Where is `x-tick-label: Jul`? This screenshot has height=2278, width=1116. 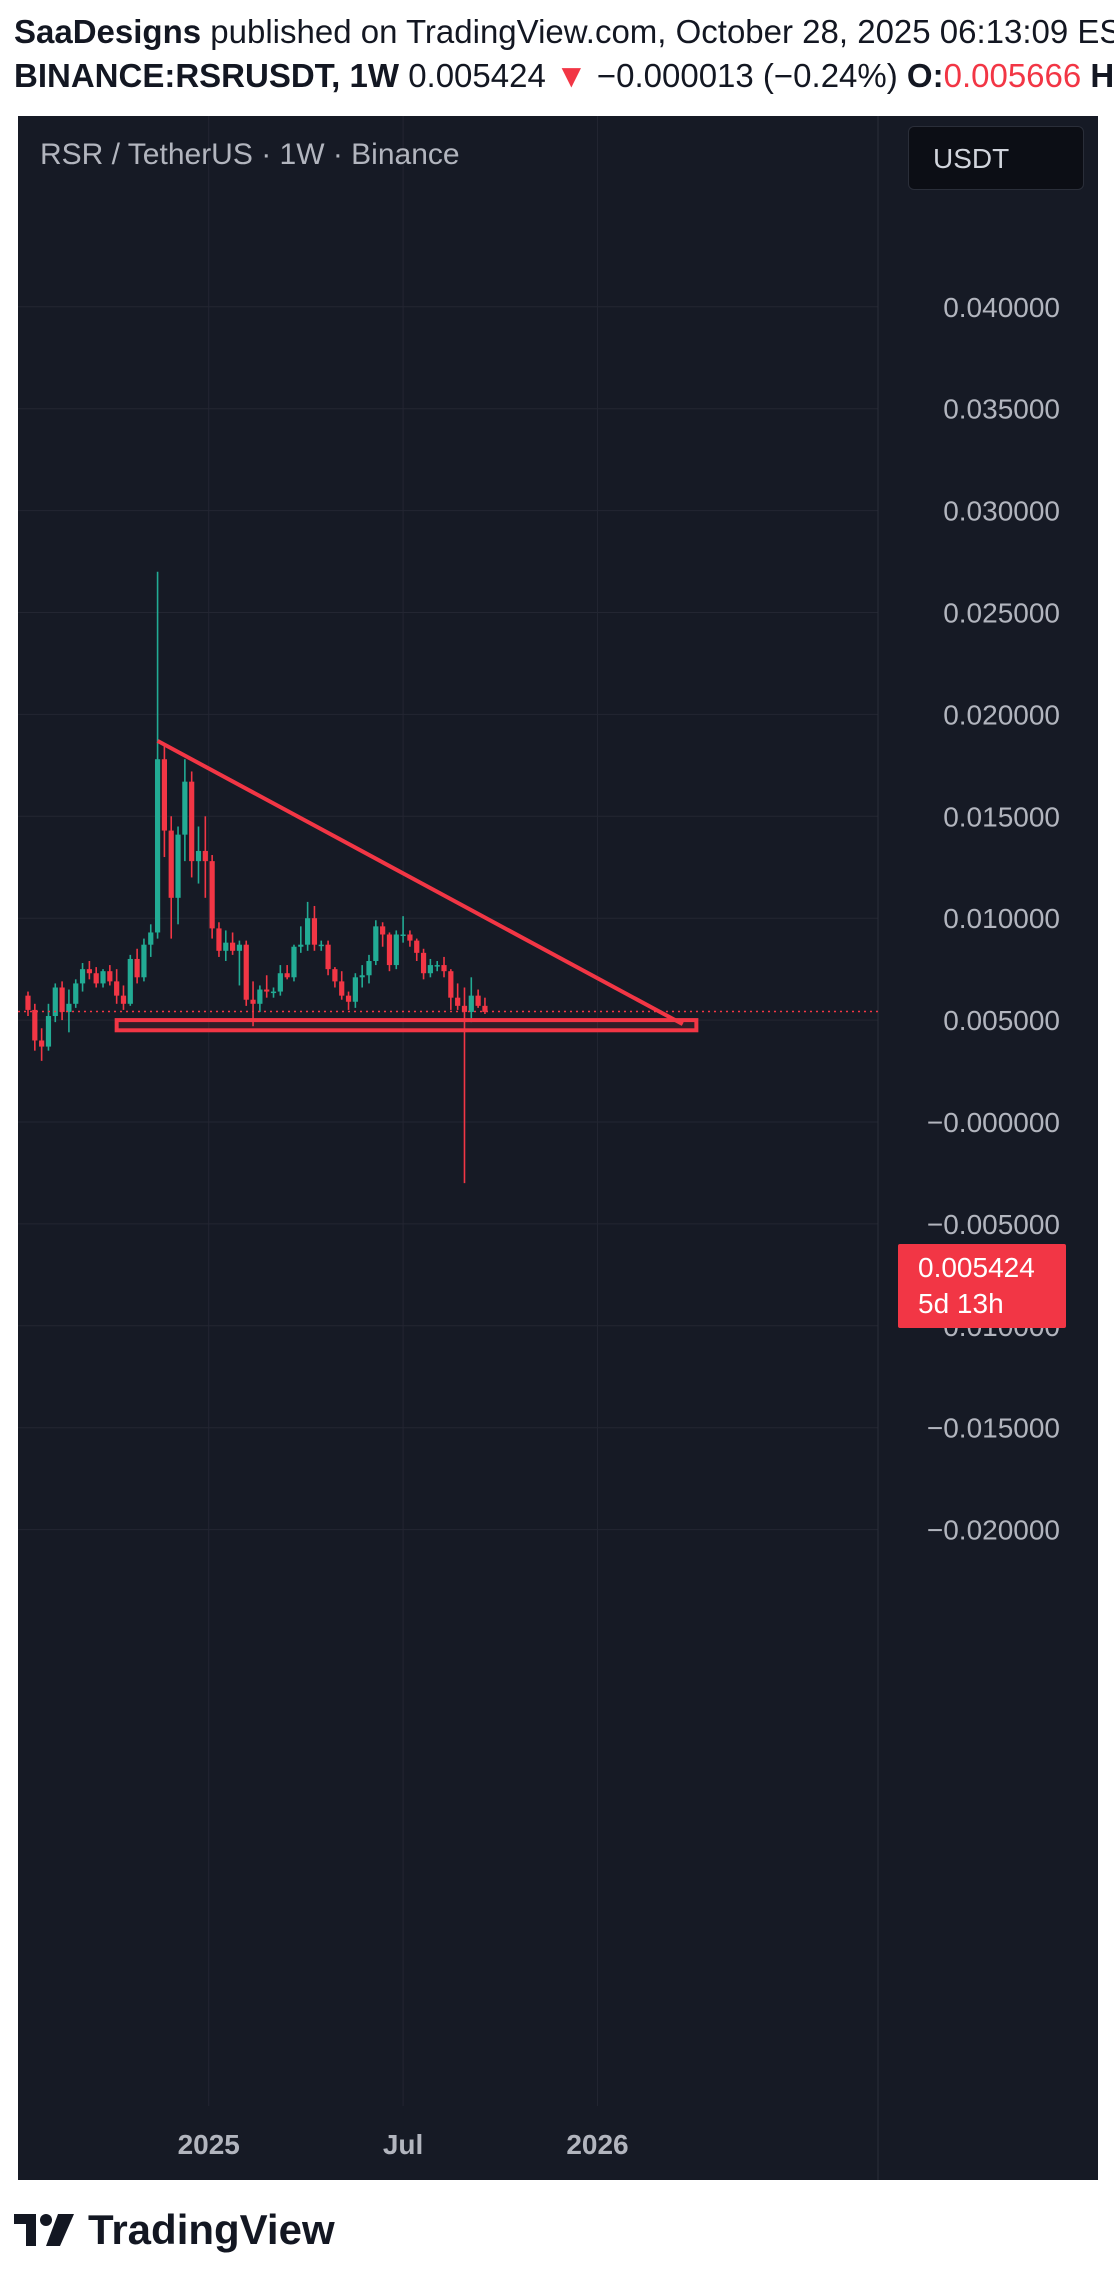 x-tick-label: Jul is located at coordinates (403, 2144).